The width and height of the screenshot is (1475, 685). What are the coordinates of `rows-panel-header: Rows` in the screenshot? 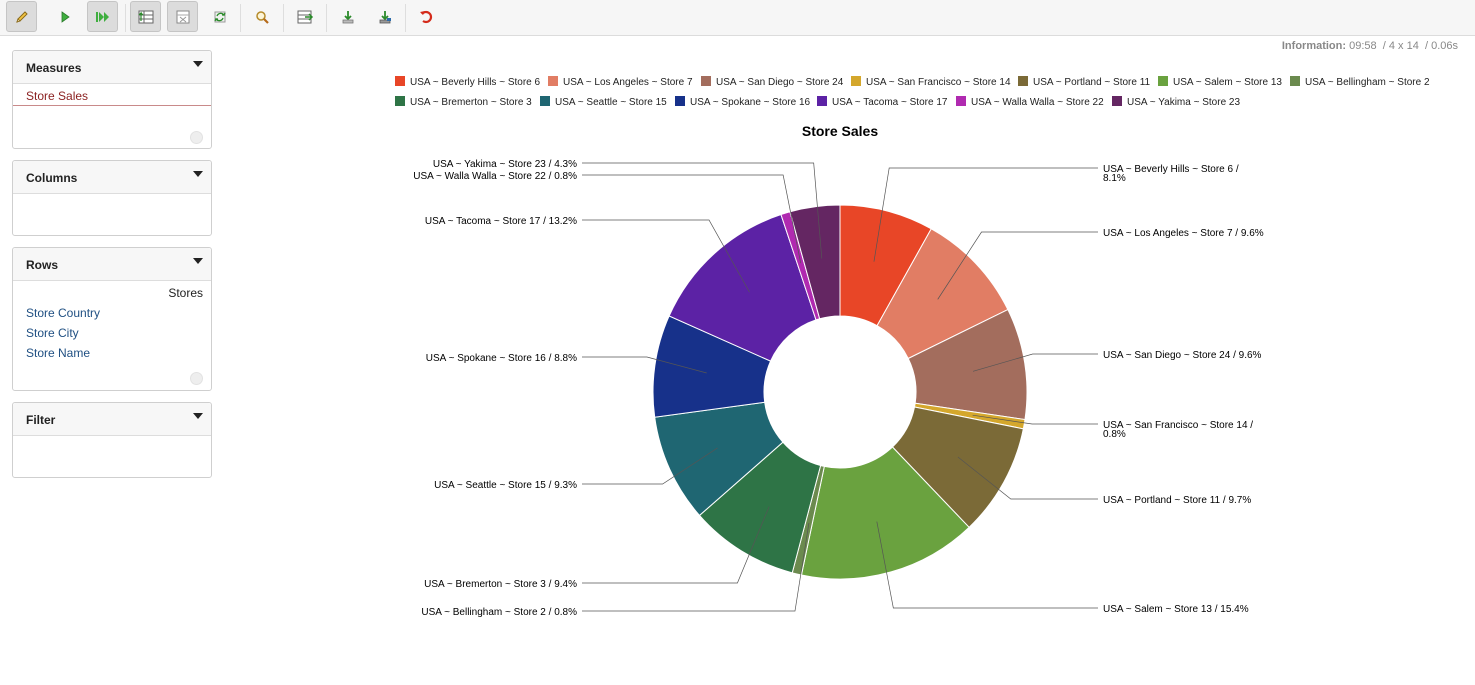 It's located at (112, 264).